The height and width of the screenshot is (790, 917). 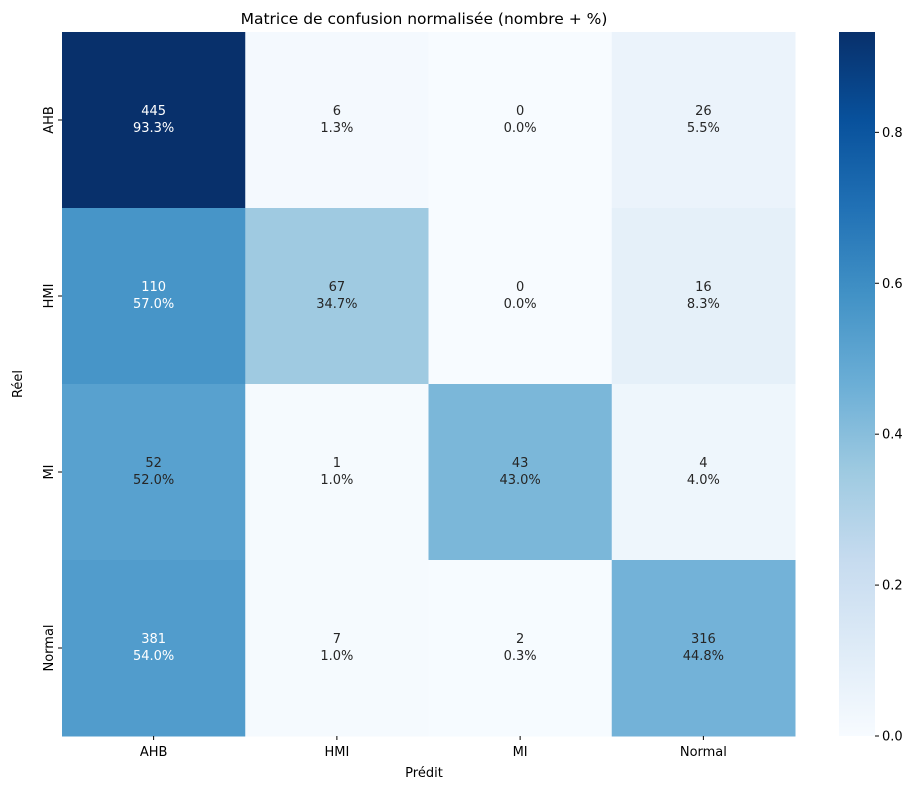 What do you see at coordinates (892, 737) in the screenshot?
I see `colorbar-tick-label: 0.0` at bounding box center [892, 737].